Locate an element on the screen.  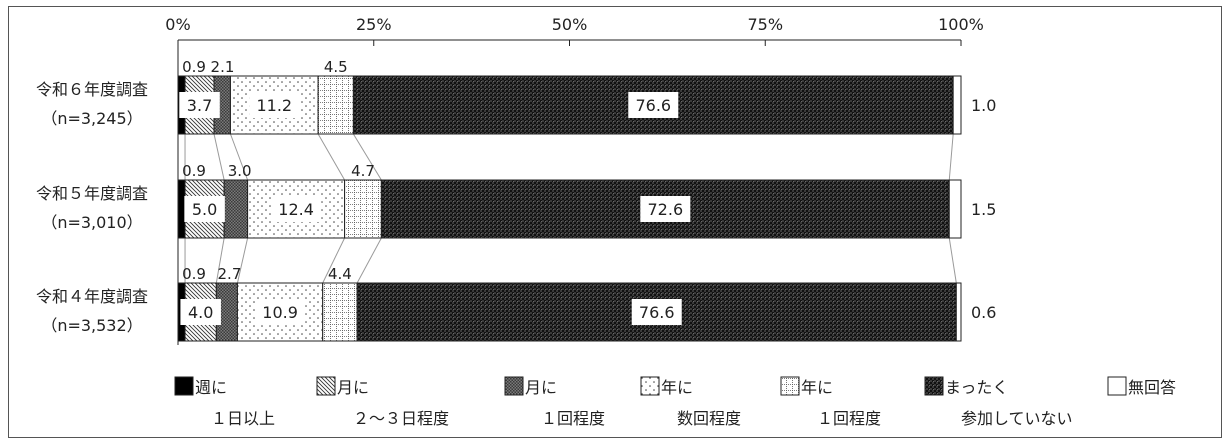
value-label-above: 4.5 is located at coordinates (336, 67).